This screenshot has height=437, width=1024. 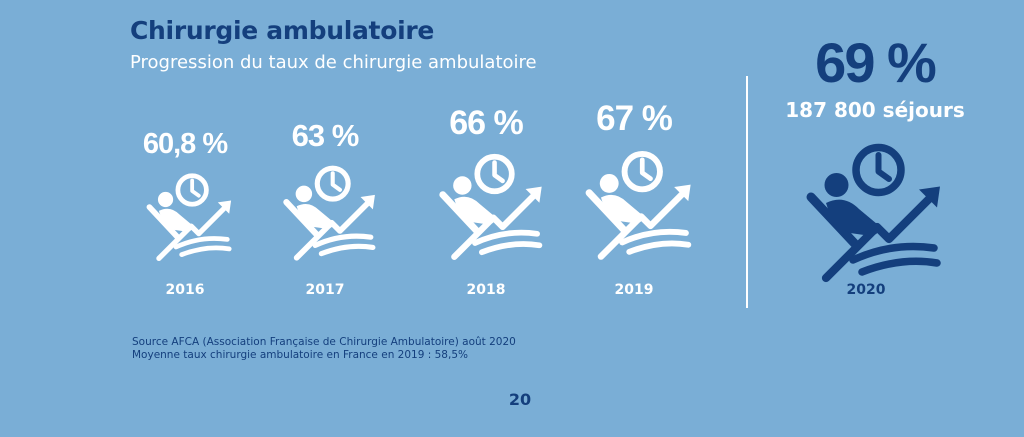 I want to click on year-label-2017: 2017, so click(x=325, y=290).